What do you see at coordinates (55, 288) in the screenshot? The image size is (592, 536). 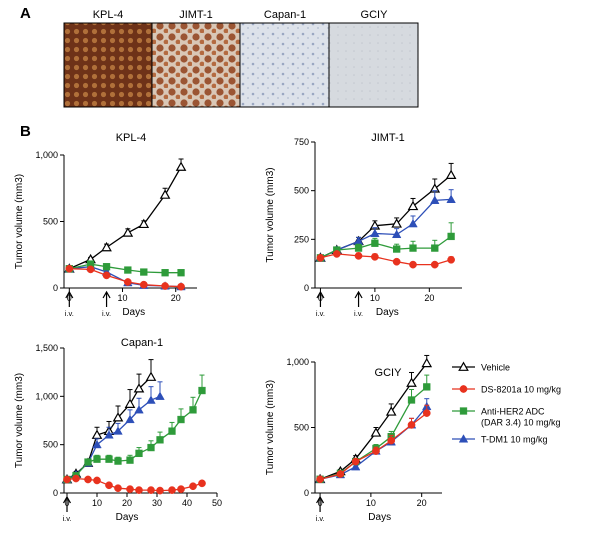 I see `y-tick-label-kpl4: 0` at bounding box center [55, 288].